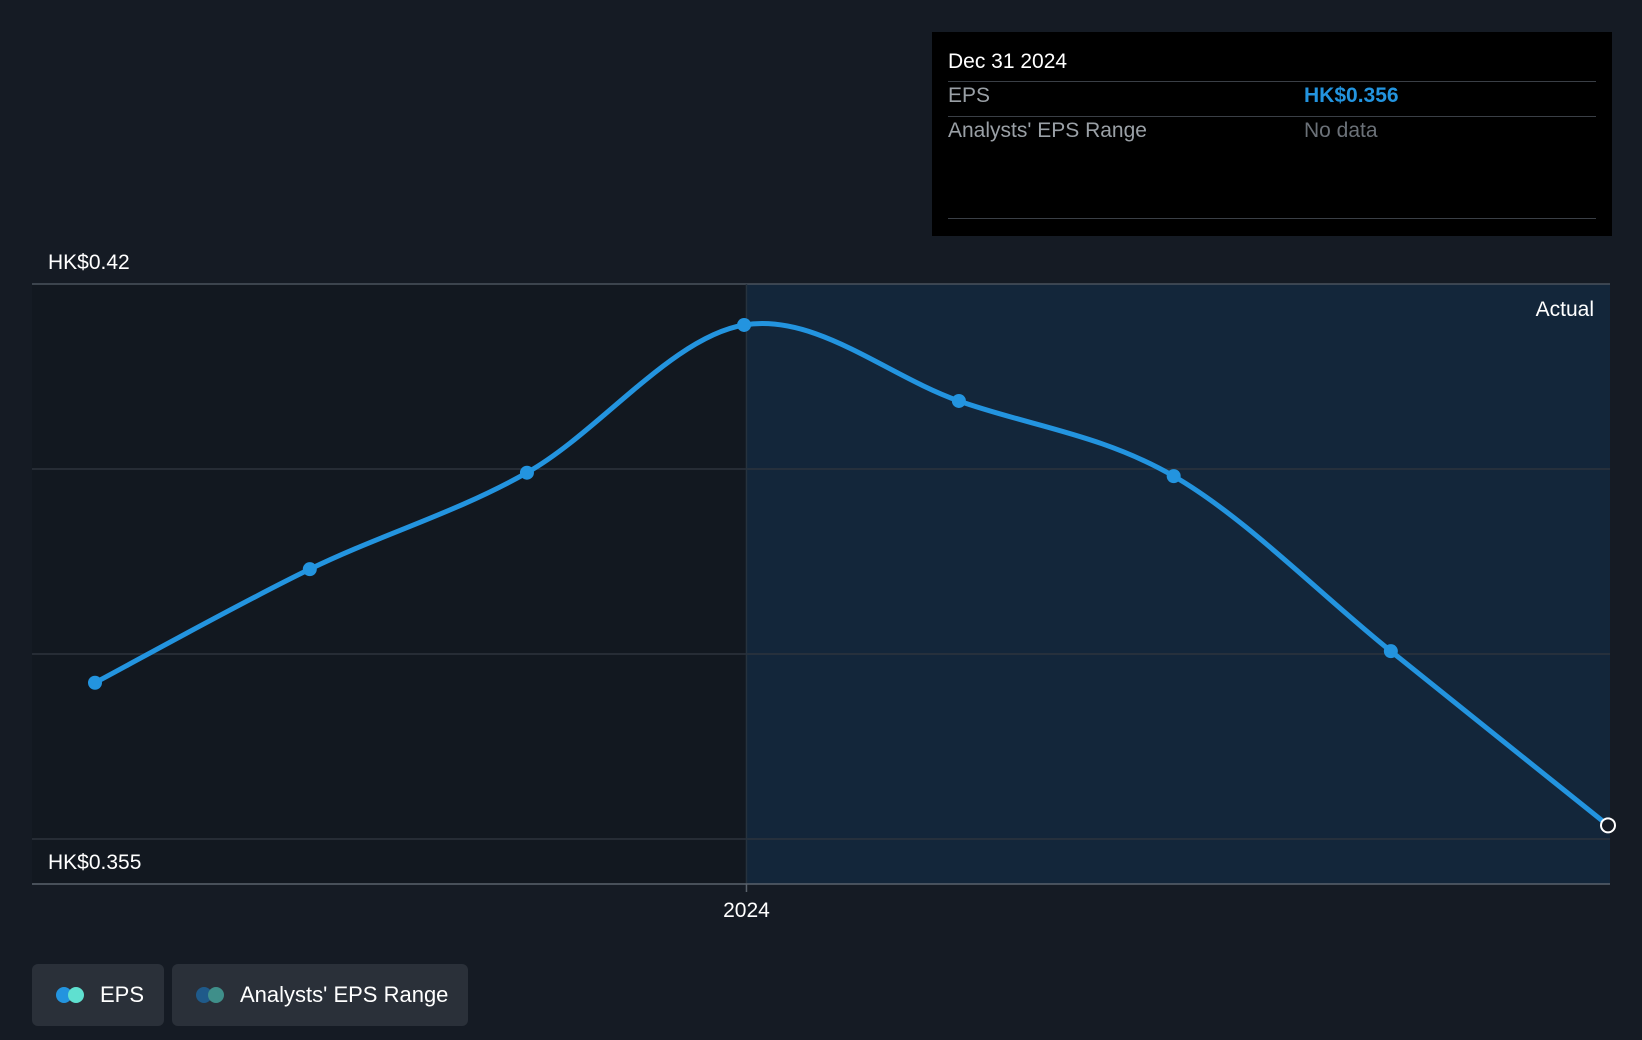 This screenshot has height=1040, width=1642. I want to click on actual-region-label: Actual, so click(1565, 309).